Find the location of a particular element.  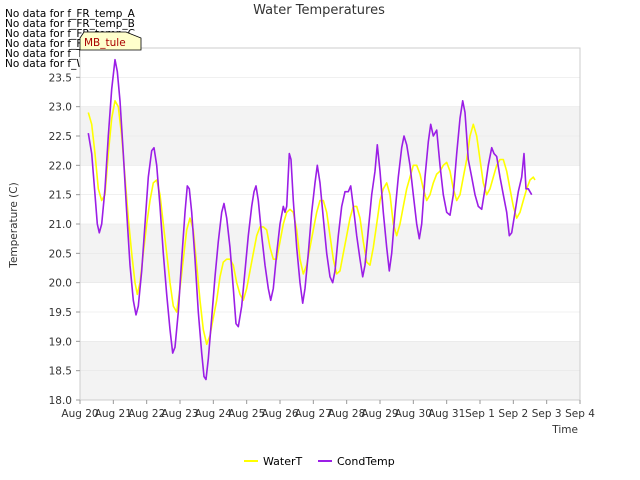

y-tick-label: 20.0 is located at coordinates (60, 284).